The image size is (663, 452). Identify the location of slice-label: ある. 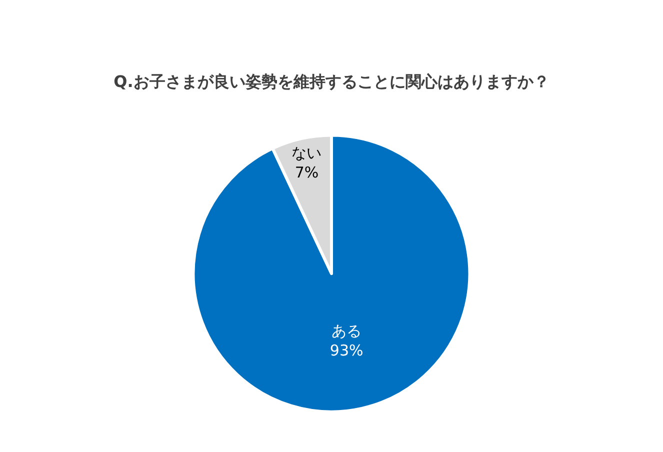
(347, 331).